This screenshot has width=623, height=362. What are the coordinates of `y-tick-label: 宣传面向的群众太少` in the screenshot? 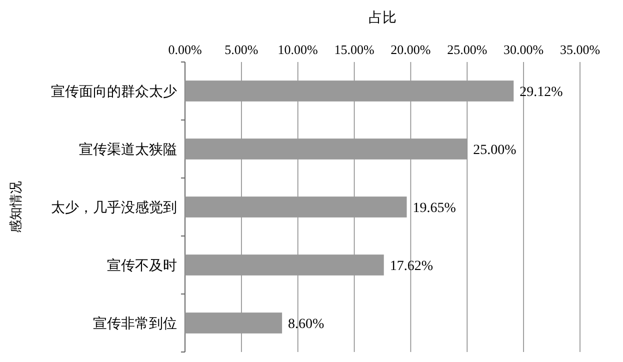 It's located at (114, 92).